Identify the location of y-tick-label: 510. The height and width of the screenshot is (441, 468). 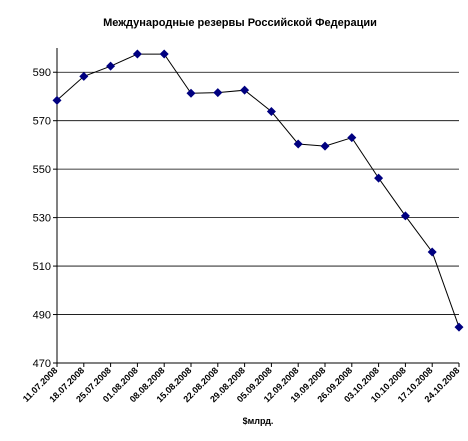
(42, 267).